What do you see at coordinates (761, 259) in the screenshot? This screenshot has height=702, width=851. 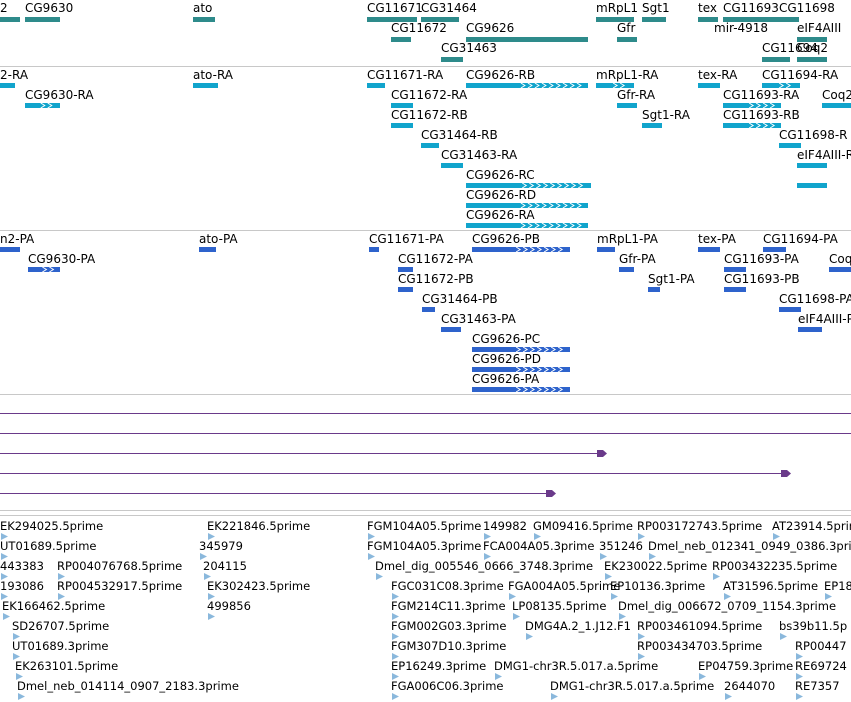 I see `protein-label: CG11693-PA` at bounding box center [761, 259].